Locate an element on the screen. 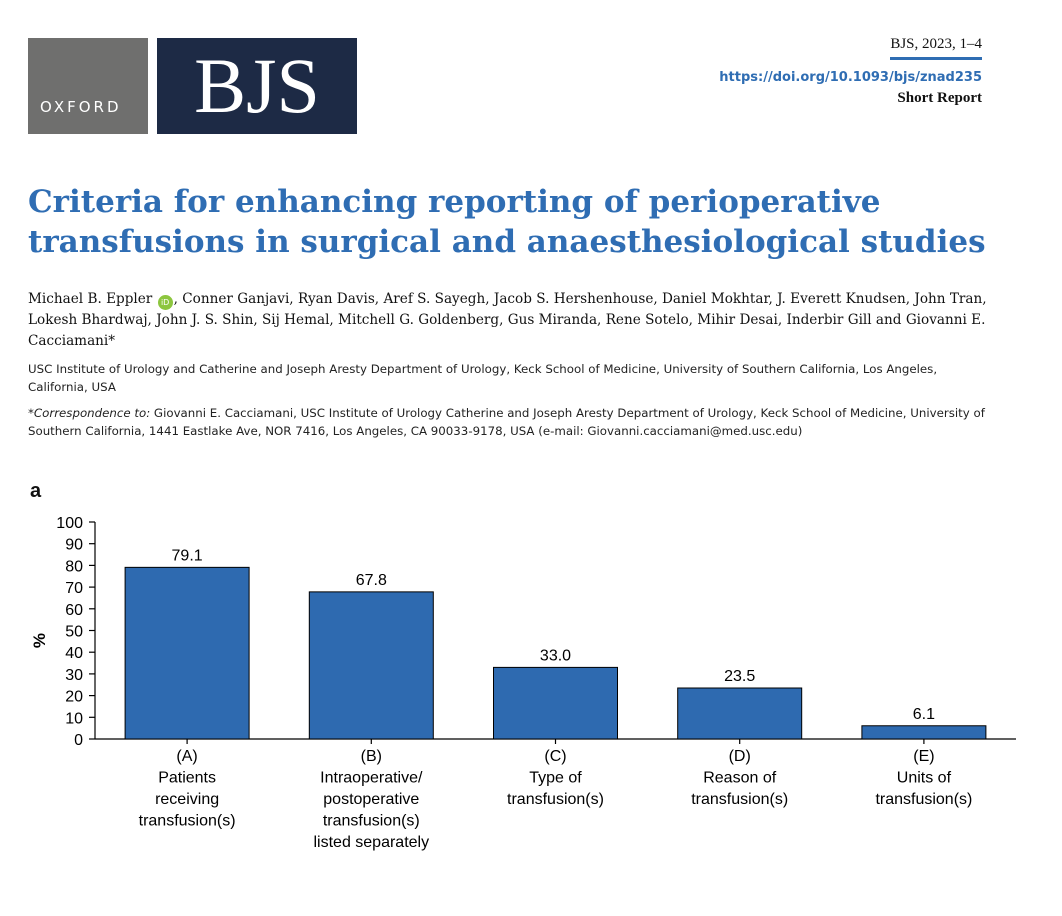 This screenshot has width=1062, height=916. oxford-logo: OXFORD is located at coordinates (88, 86).